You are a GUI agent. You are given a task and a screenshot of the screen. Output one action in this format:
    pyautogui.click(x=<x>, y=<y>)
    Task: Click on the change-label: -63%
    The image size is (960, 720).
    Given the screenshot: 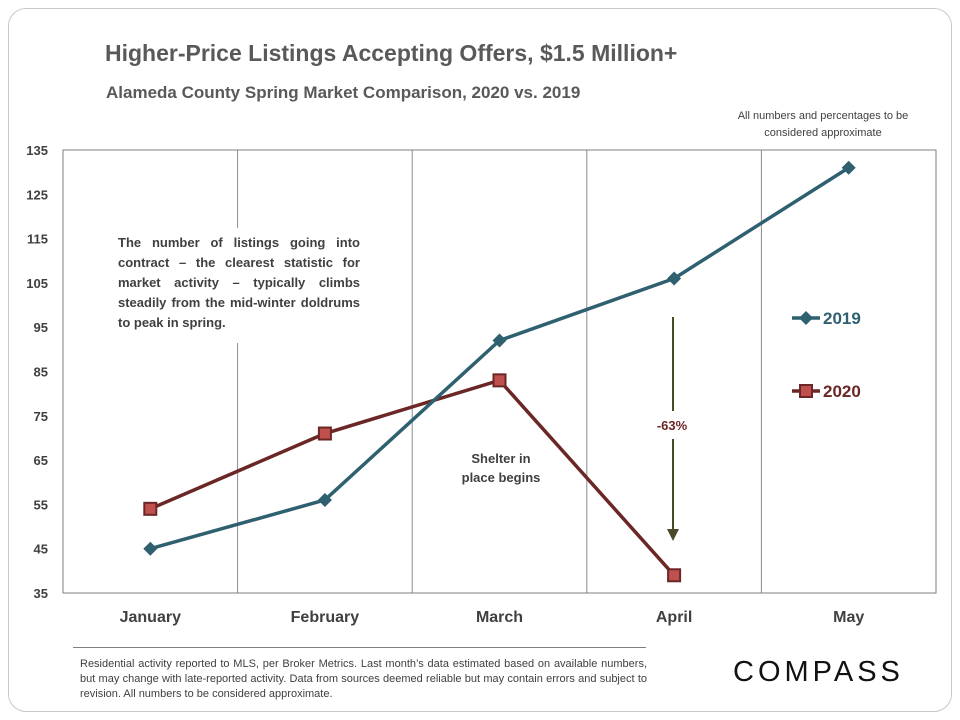 What is the action you would take?
    pyautogui.click(x=672, y=425)
    